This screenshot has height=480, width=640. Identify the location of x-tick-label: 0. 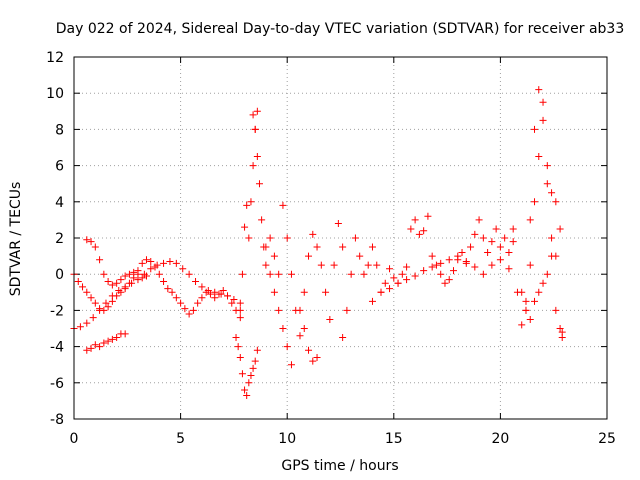
(74, 439).